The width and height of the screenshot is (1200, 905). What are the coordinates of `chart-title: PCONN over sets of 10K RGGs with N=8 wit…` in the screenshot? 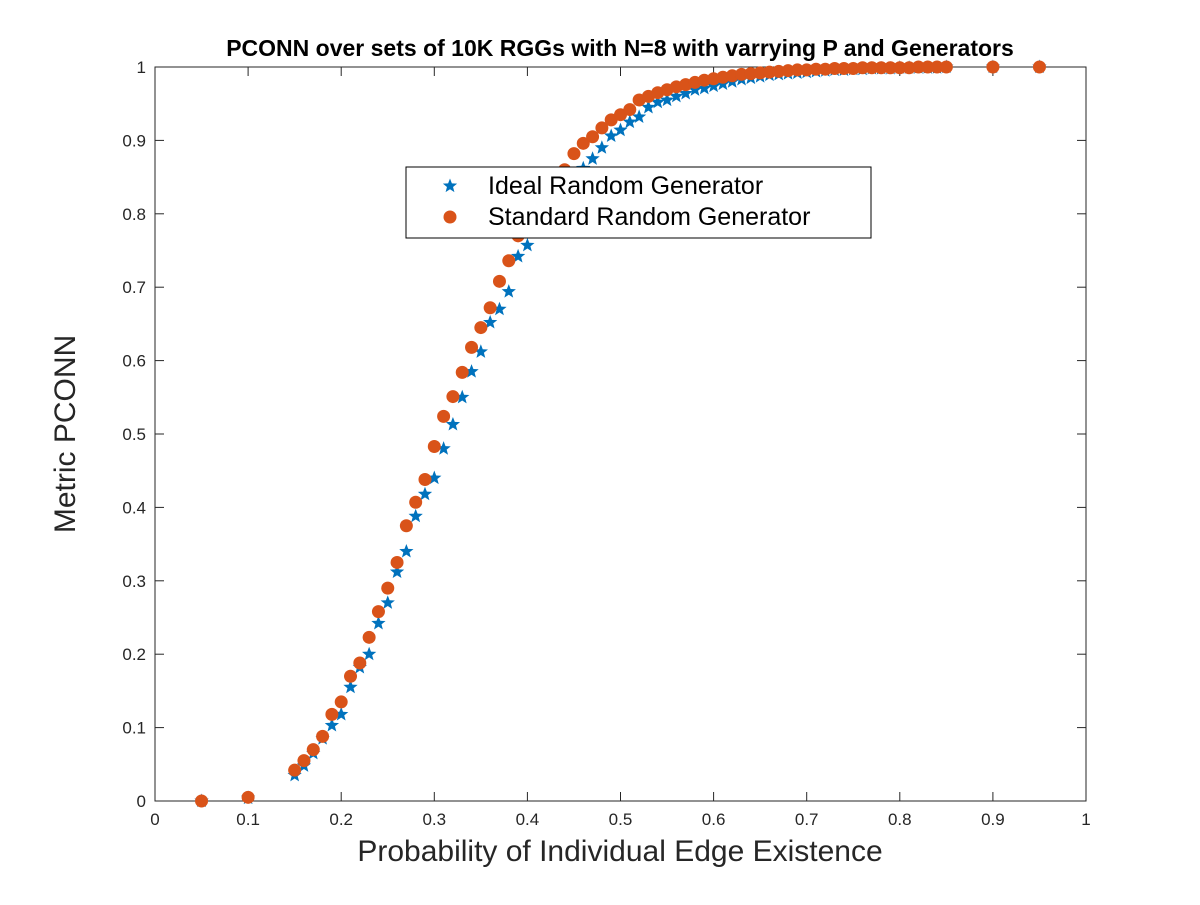 It's located at (620, 48).